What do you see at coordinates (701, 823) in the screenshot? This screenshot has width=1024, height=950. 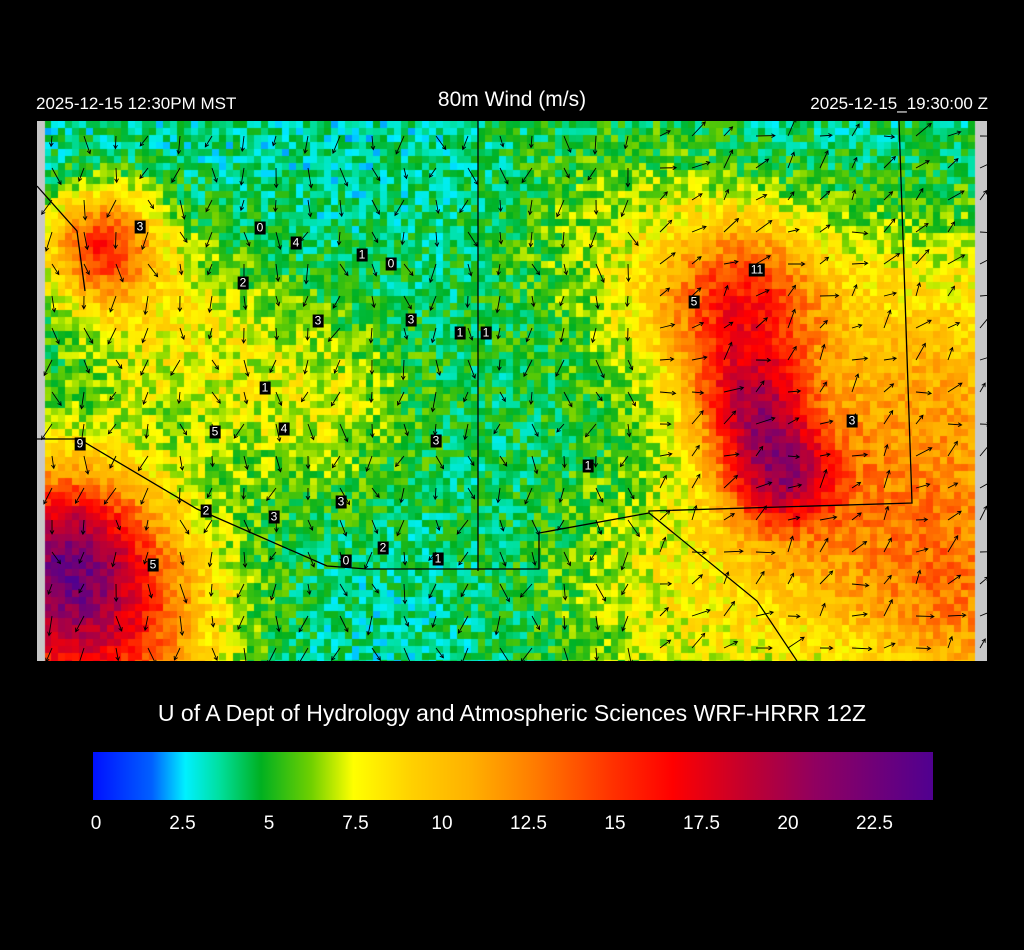 I see `colorbar-tick: 17.5` at bounding box center [701, 823].